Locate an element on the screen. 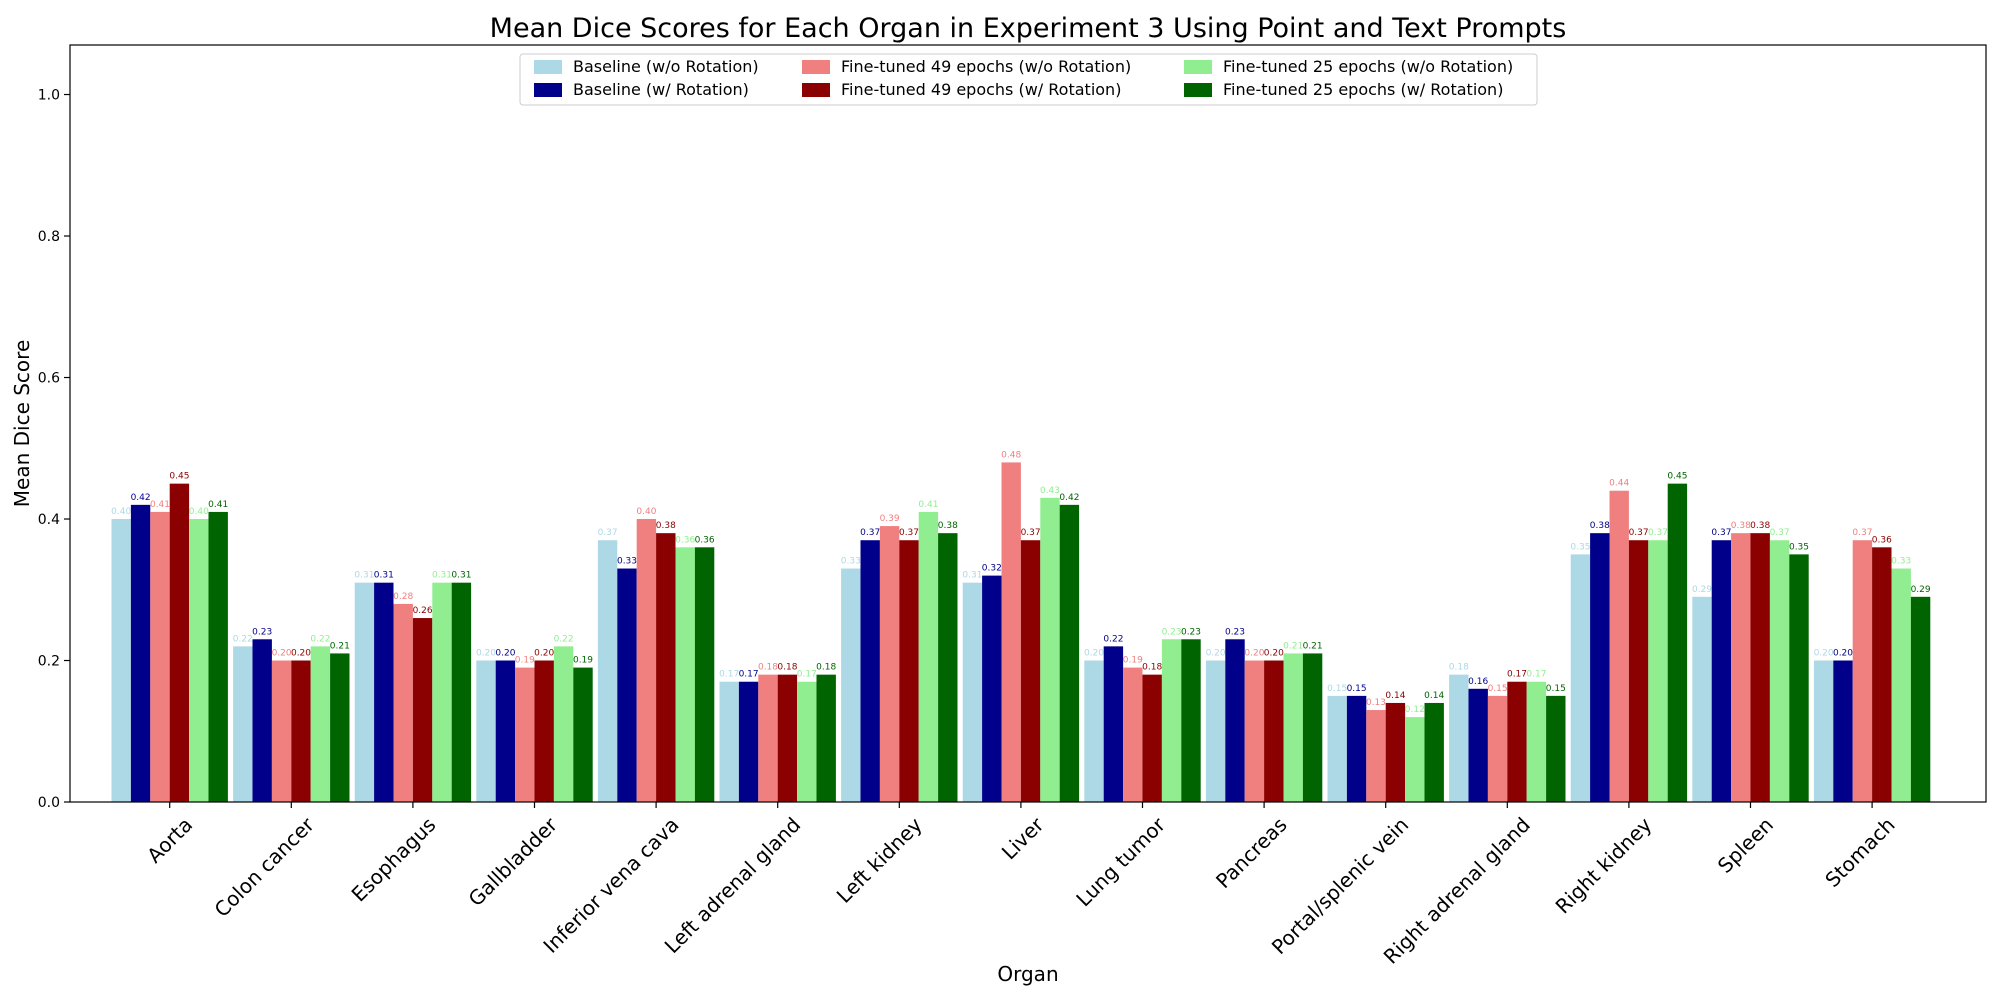 This screenshot has width=2000, height=1000. x-tick-label: Lung tumor is located at coordinates (1120, 861).